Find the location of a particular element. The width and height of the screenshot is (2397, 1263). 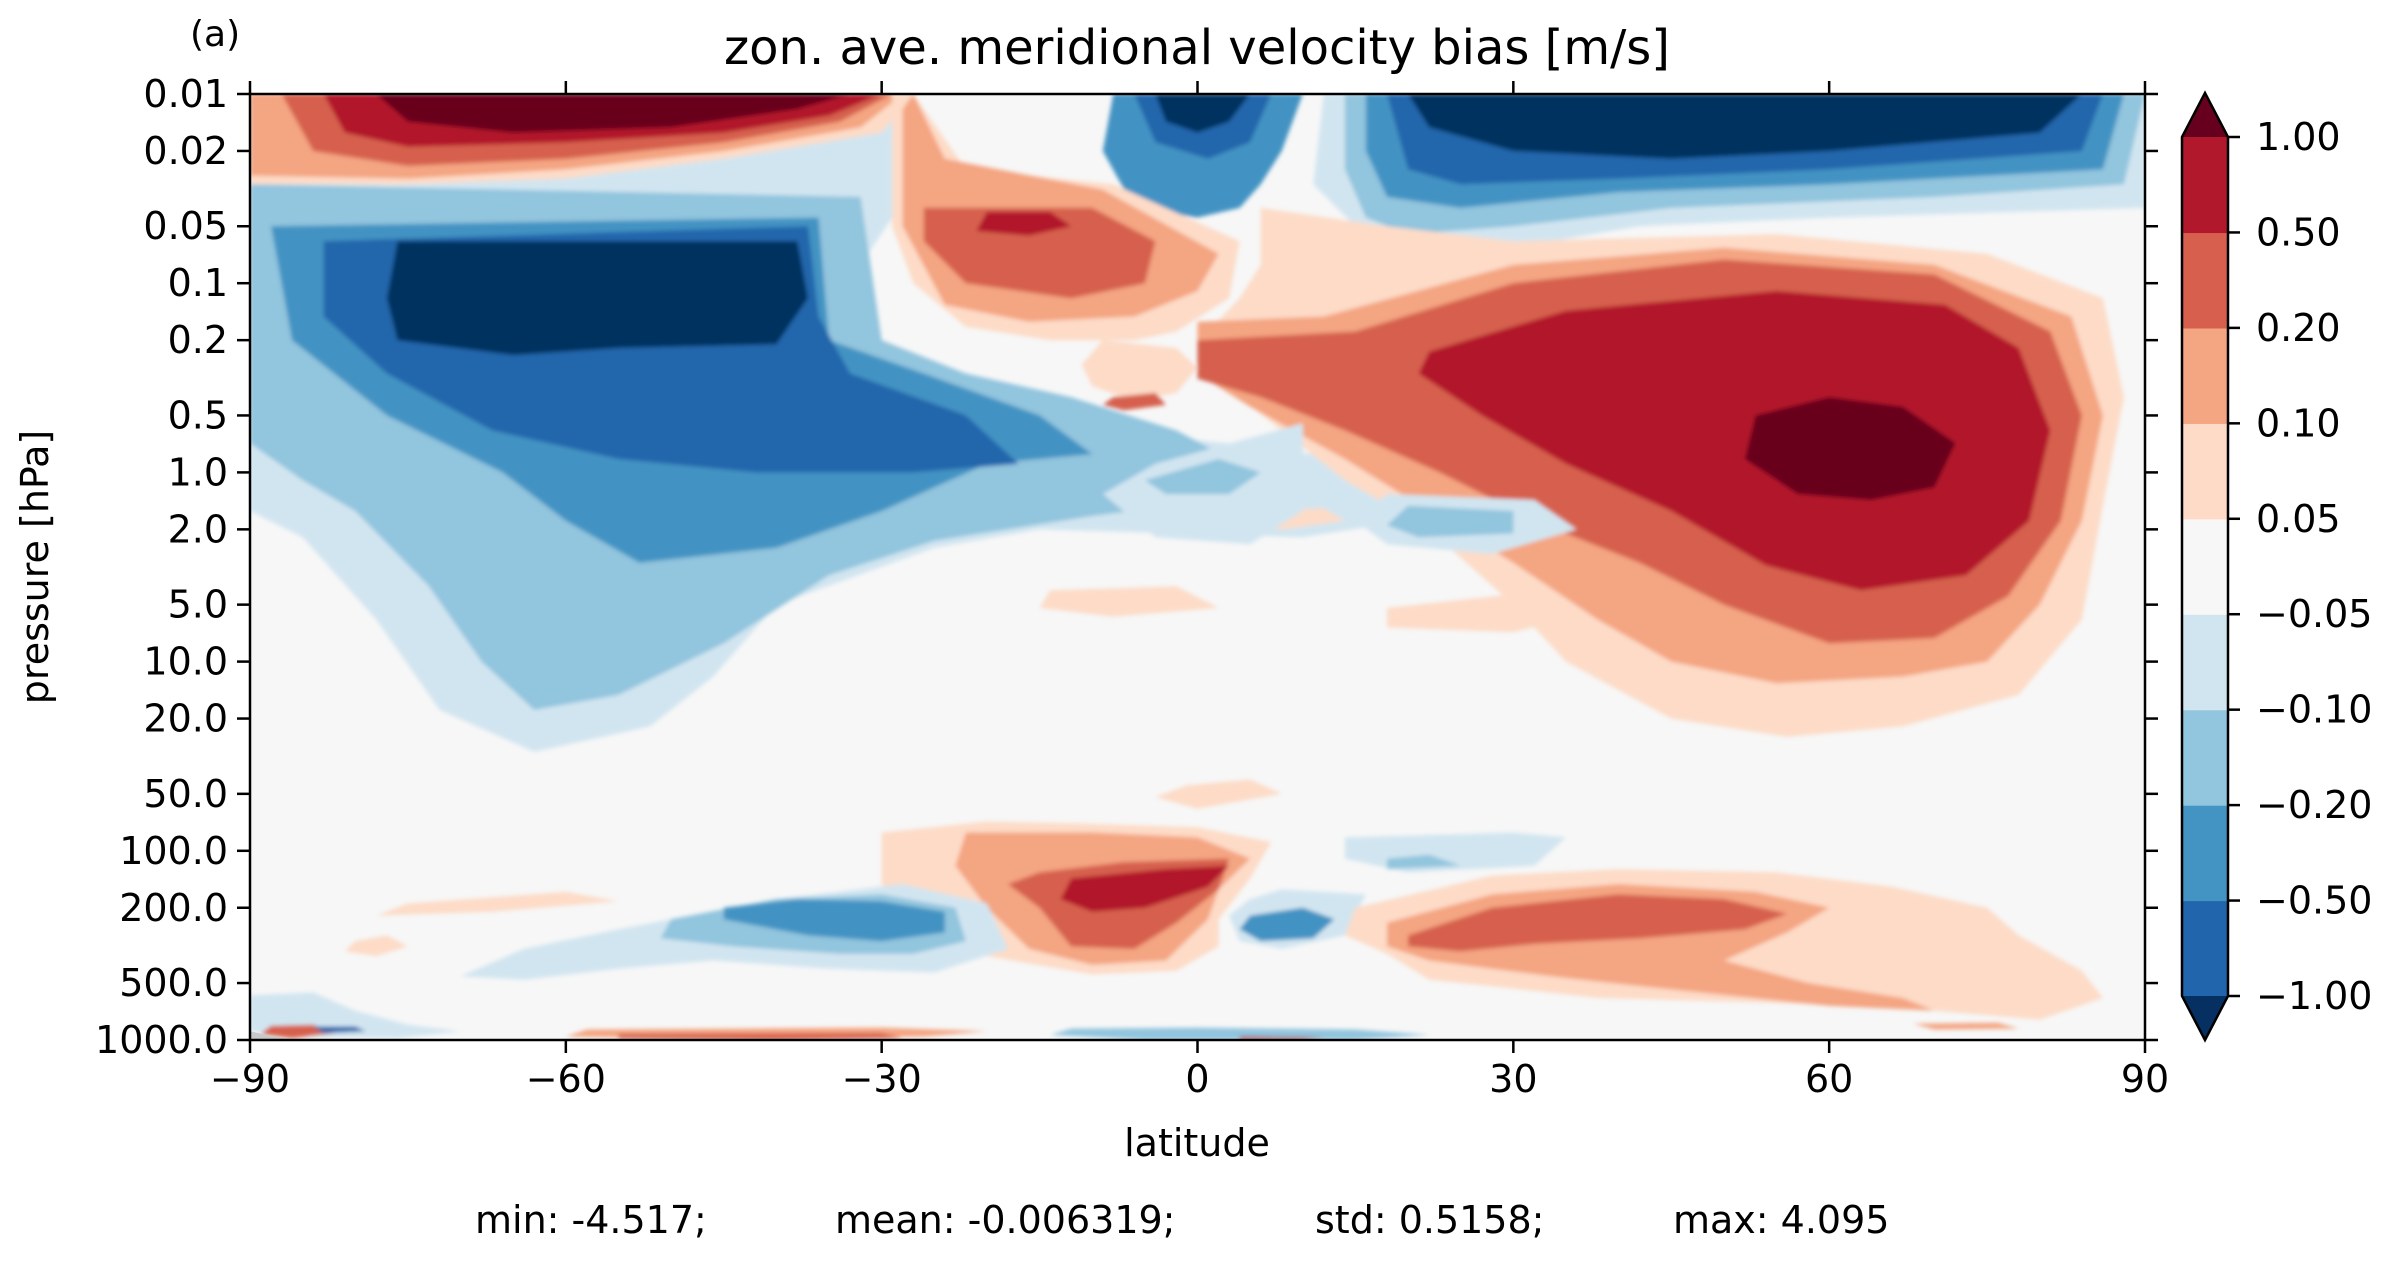

colorbar-tick-label: −0.10 is located at coordinates (2314, 710).